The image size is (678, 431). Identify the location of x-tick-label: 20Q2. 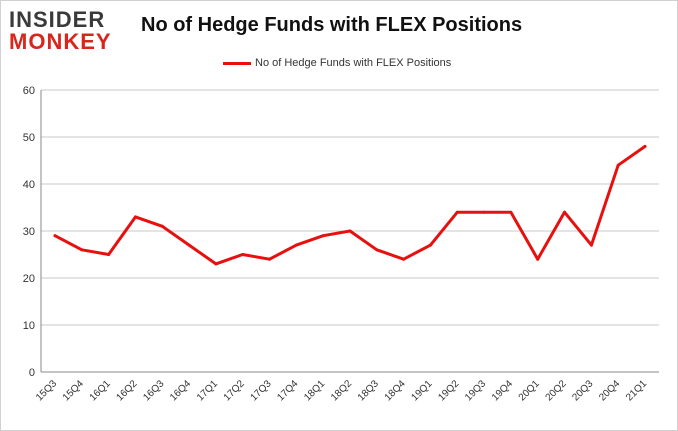
(556, 390).